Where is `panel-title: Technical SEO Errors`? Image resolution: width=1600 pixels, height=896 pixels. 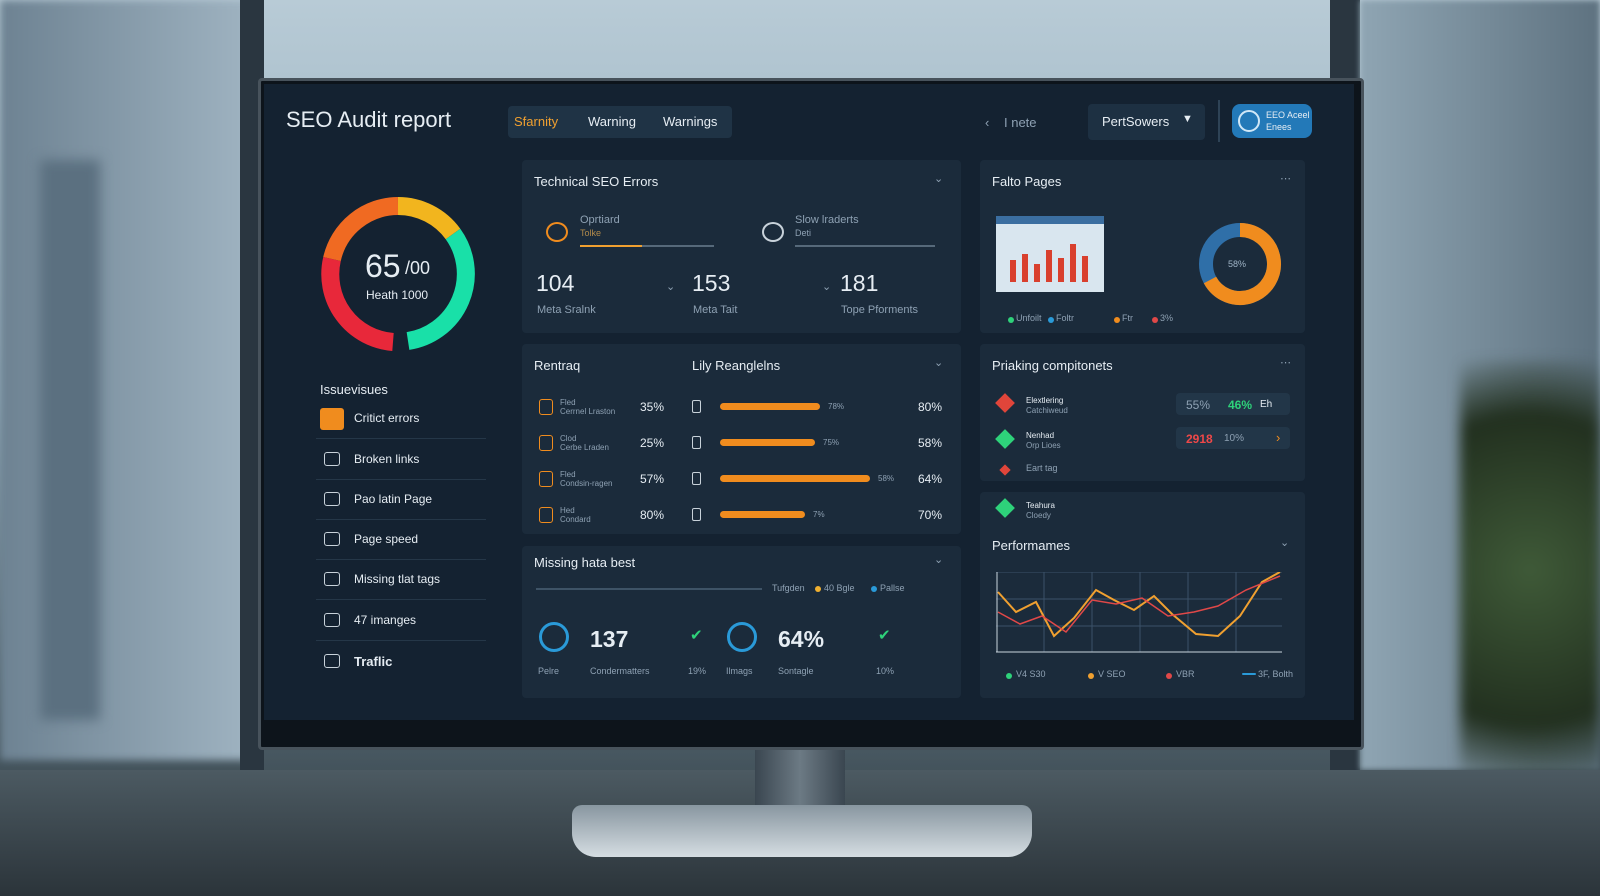
panel-title: Technical SEO Errors is located at coordinates (596, 181).